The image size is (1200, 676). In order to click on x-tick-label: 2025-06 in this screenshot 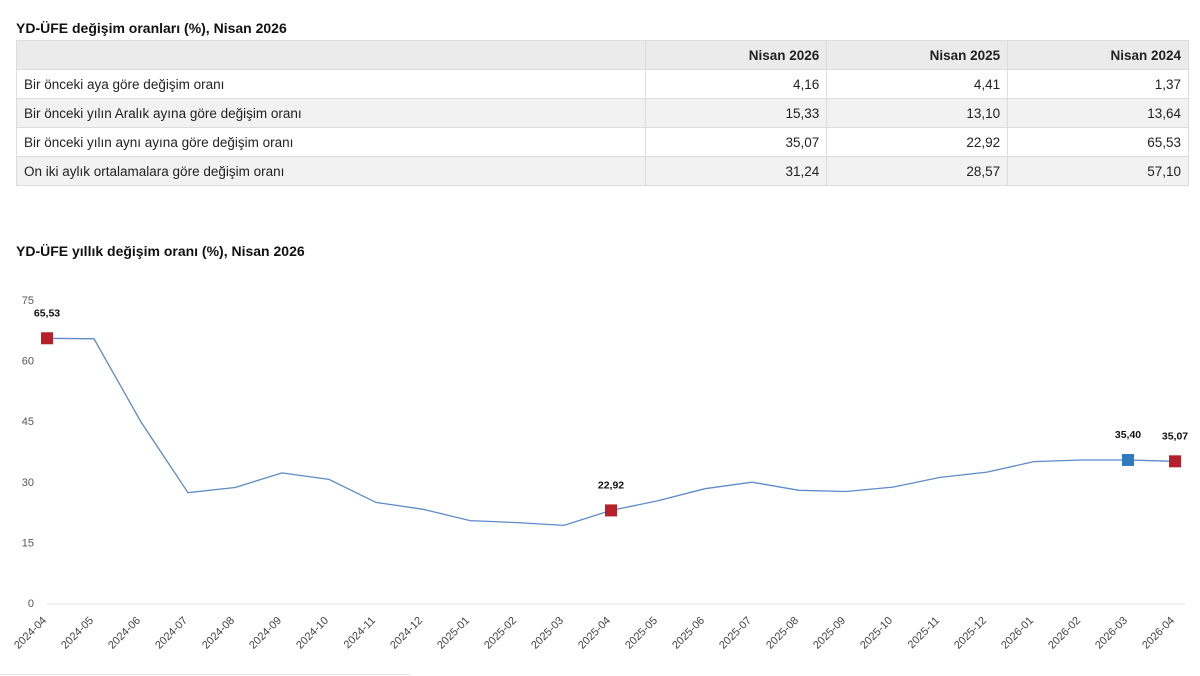, I will do `click(688, 633)`.